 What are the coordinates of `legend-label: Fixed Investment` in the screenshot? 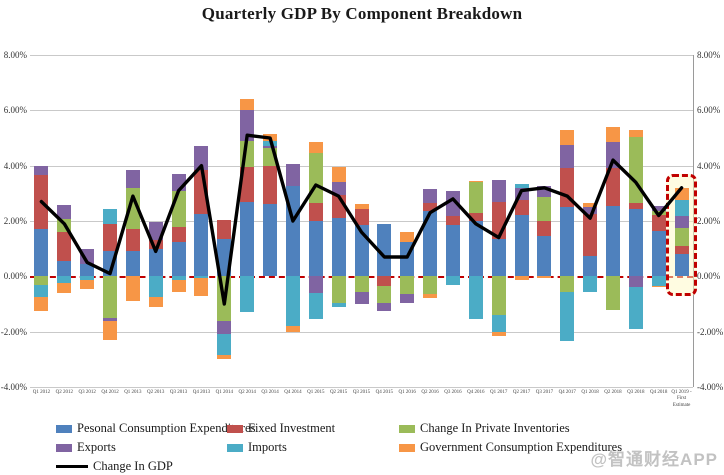 It's located at (292, 428).